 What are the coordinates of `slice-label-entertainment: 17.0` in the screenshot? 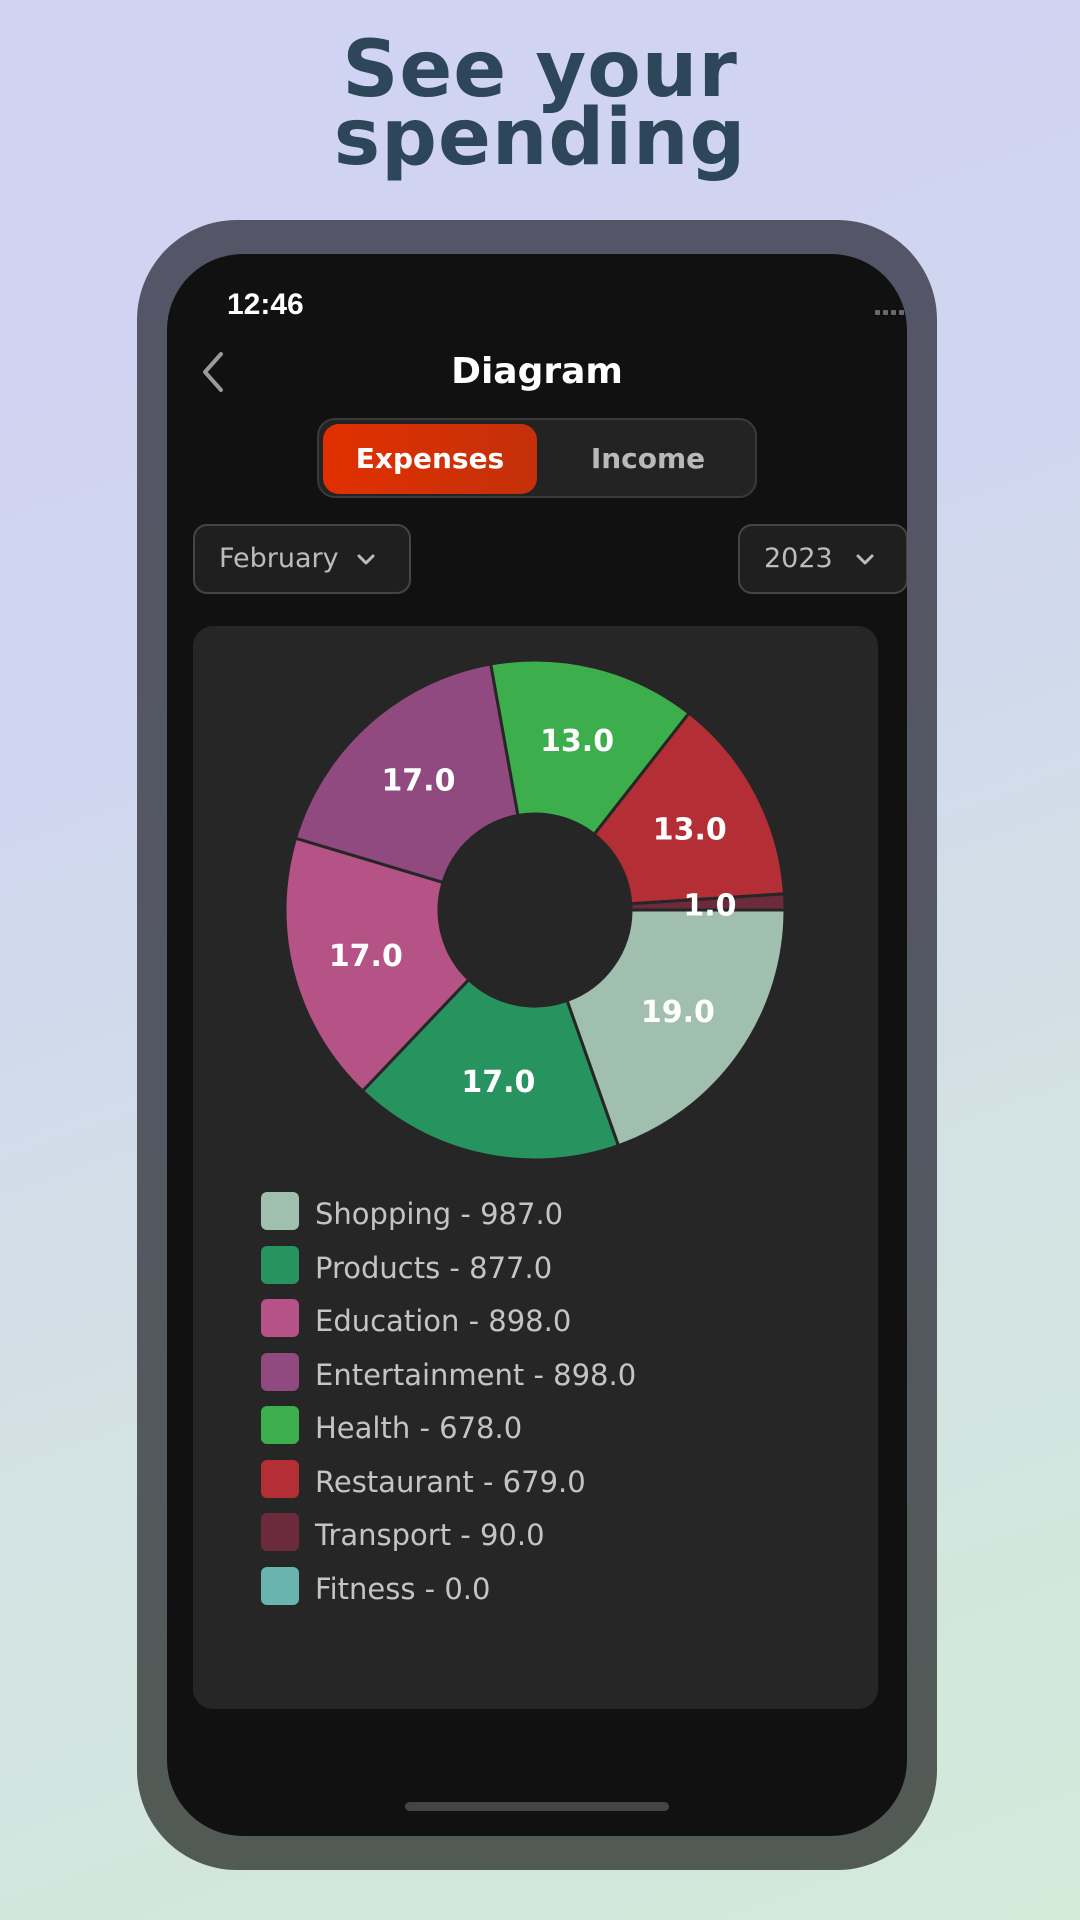 It's located at (418, 780).